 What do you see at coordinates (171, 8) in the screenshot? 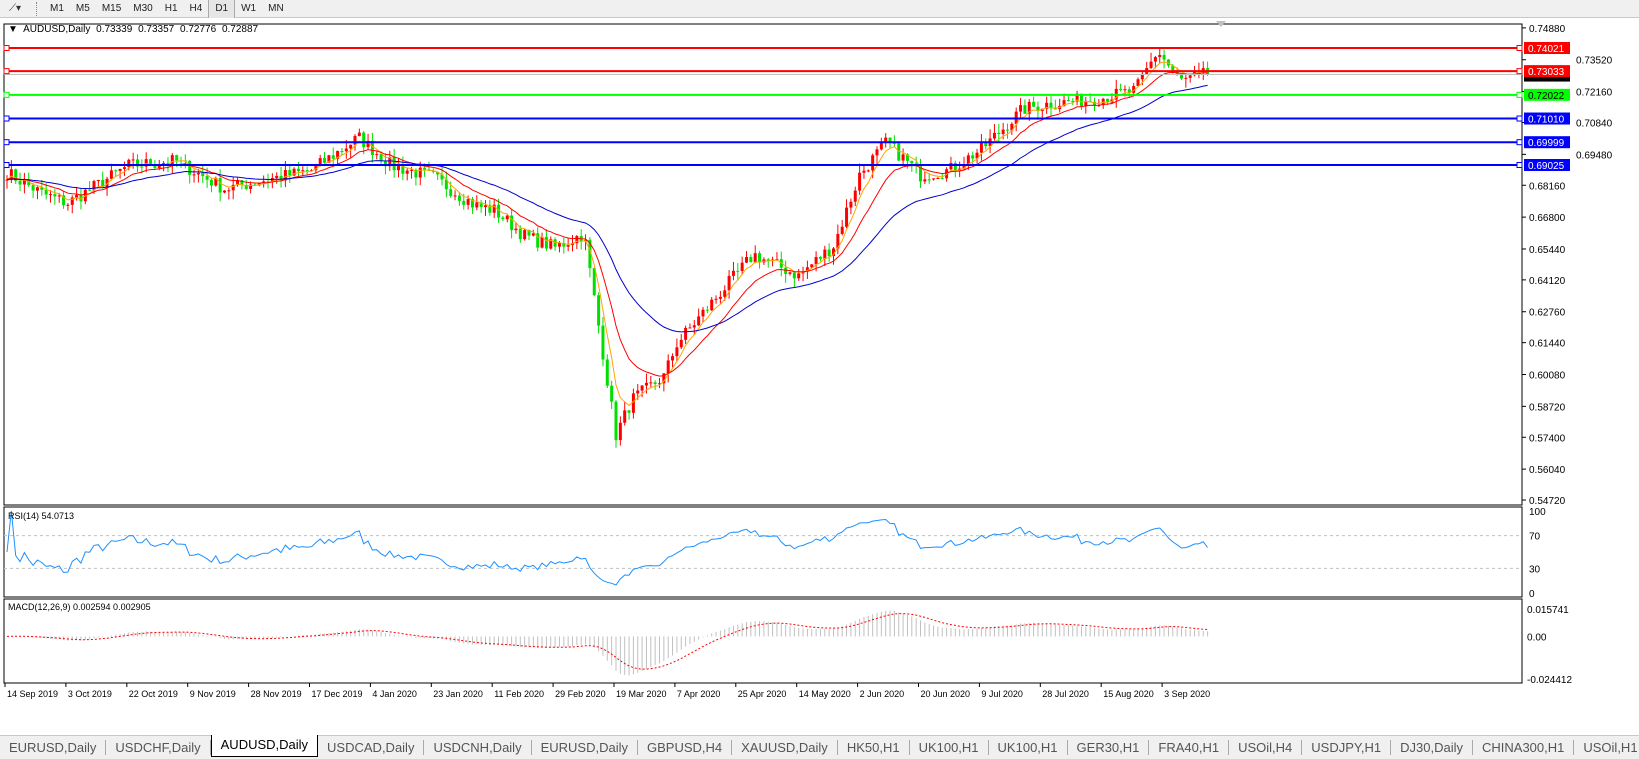
I see `timeframe-h1: H1` at bounding box center [171, 8].